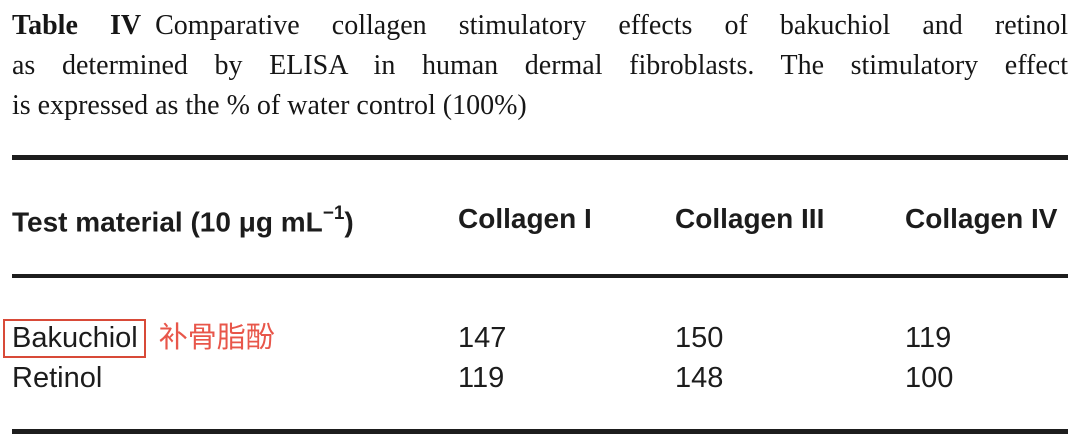 The image size is (1080, 444). Describe the element at coordinates (216, 338) in the screenshot. I see `annotation-translation-cn: 补骨脂酚` at that location.